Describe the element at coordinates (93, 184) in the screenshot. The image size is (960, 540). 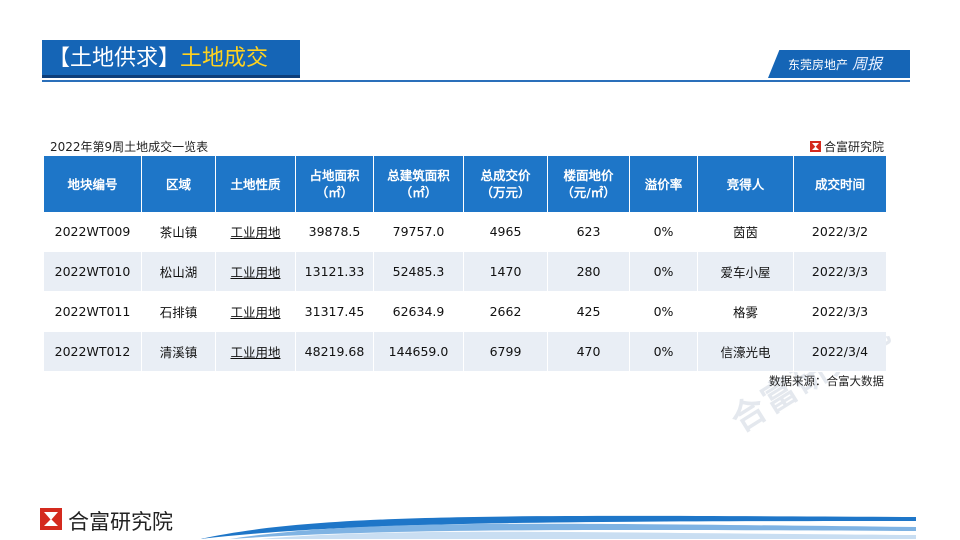
I see `column-header: 地块编号` at that location.